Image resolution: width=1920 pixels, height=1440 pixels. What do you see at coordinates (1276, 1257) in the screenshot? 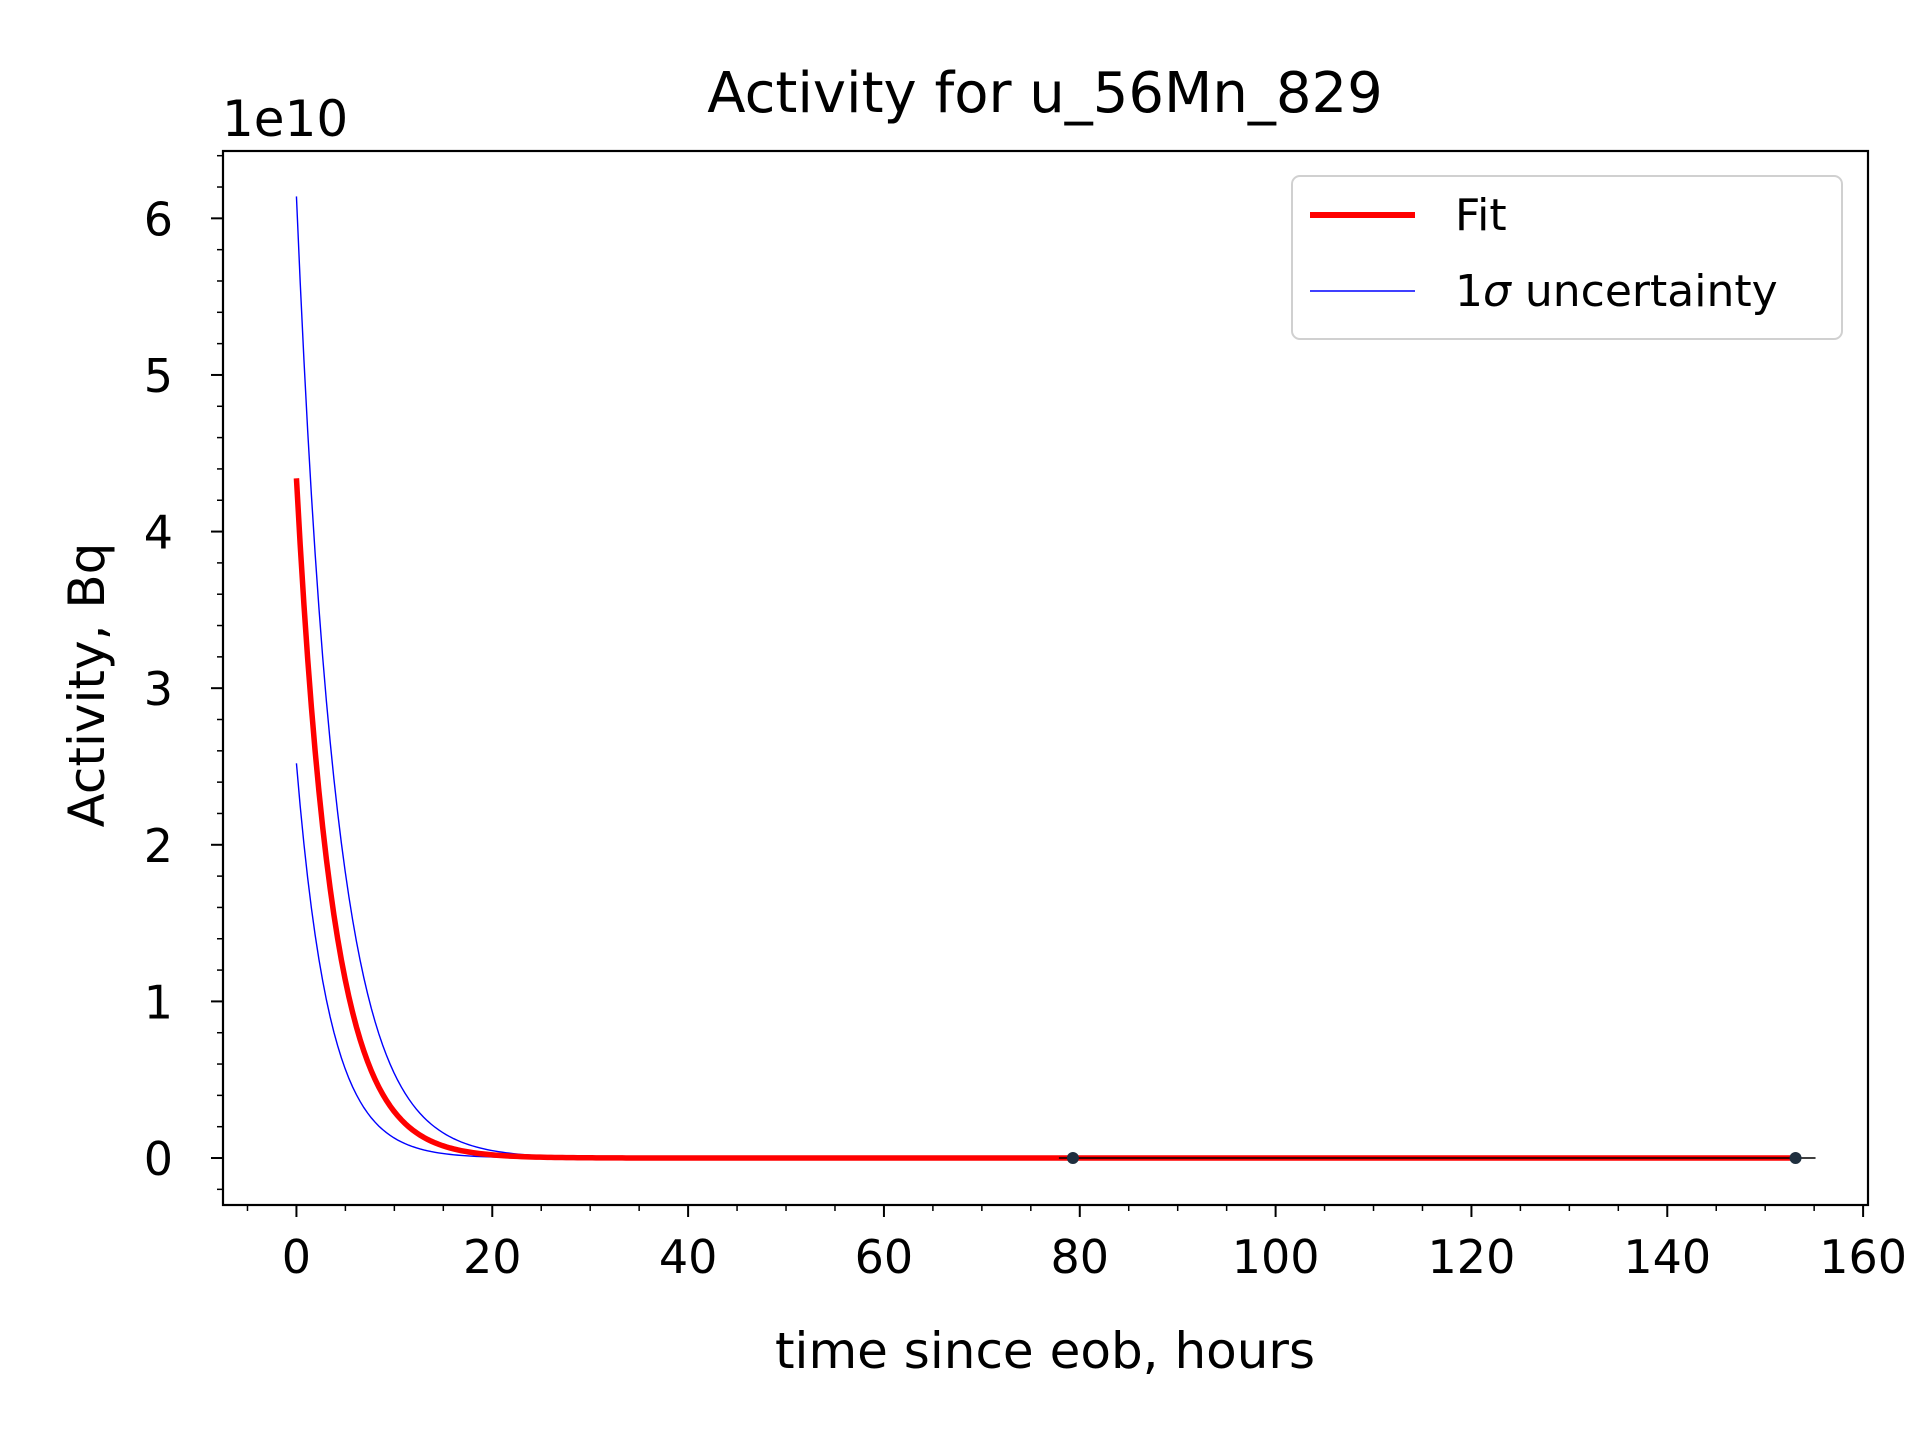
I see `x-tick-label: 100` at bounding box center [1276, 1257].